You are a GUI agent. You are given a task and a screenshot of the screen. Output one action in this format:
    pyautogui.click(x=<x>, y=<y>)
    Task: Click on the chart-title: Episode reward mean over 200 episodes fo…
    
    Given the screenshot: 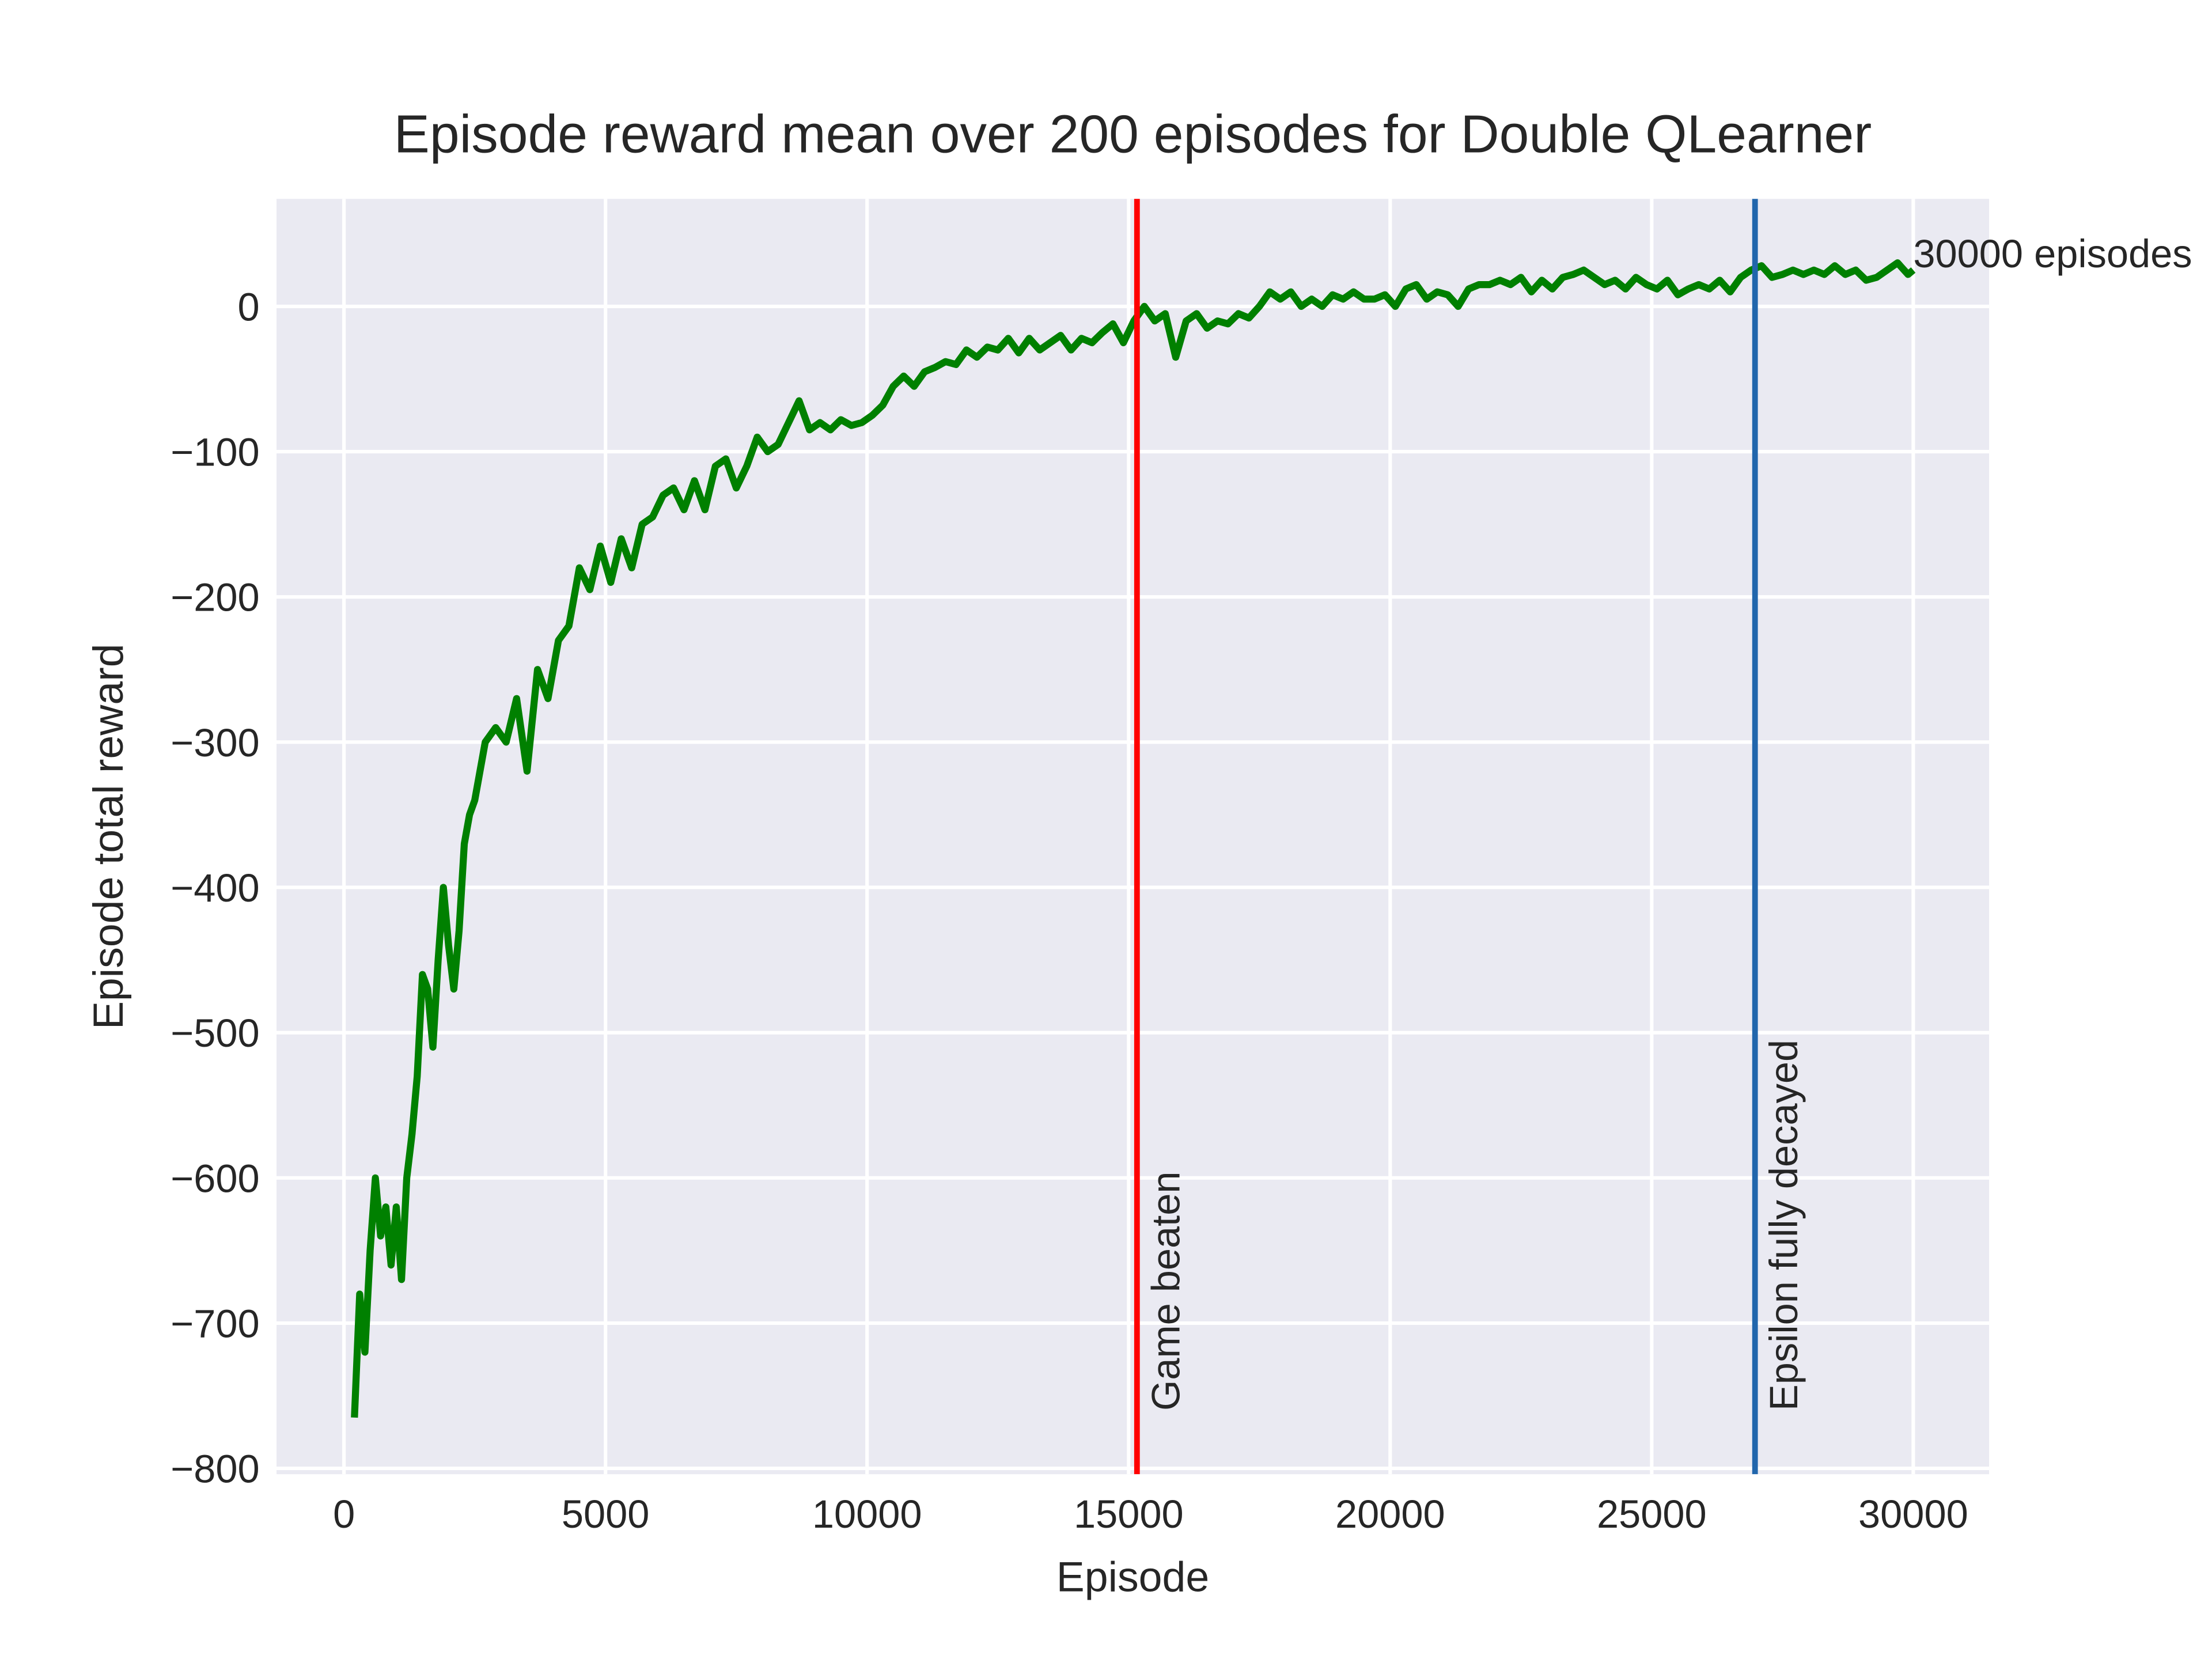 What is the action you would take?
    pyautogui.click(x=1133, y=134)
    